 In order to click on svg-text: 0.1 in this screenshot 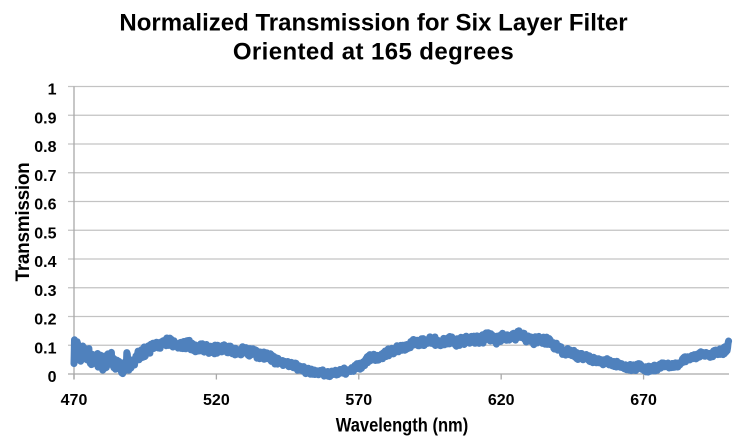, I will do `click(45, 348)`.